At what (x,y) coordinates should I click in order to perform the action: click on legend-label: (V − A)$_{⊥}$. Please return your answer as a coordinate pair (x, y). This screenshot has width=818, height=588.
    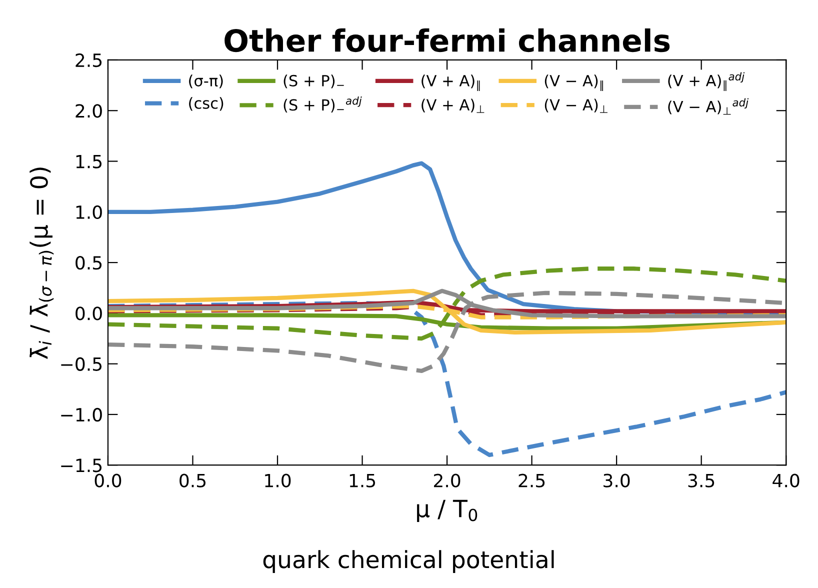
    Looking at the image, I should click on (576, 105).